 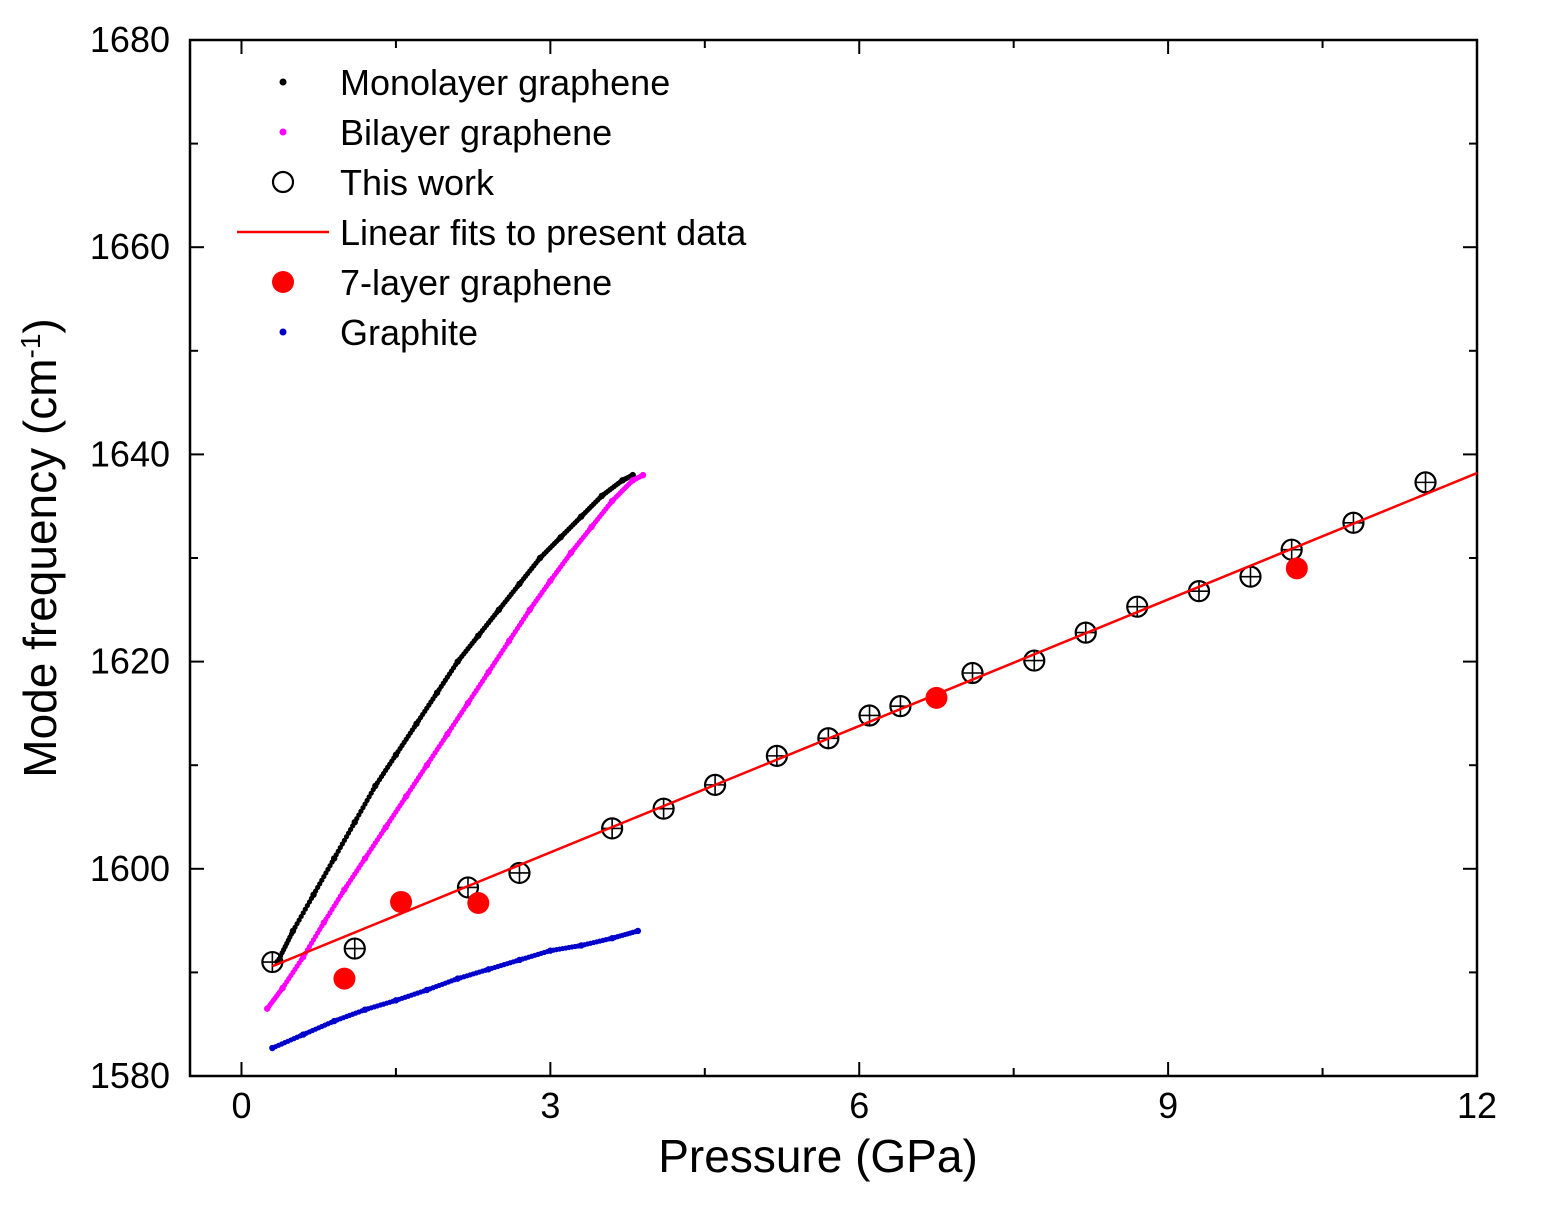 What do you see at coordinates (130, 39) in the screenshot?
I see `y-tick-label: 1680` at bounding box center [130, 39].